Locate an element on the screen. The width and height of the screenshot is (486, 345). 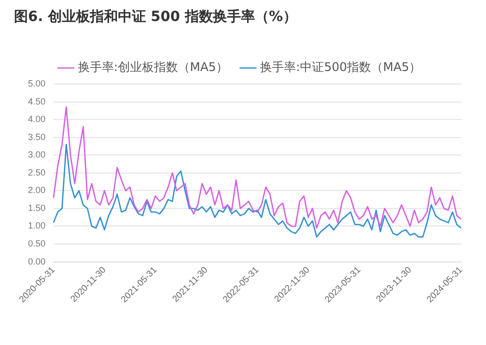
y-tick-label: 1.00 is located at coordinates (37, 225).